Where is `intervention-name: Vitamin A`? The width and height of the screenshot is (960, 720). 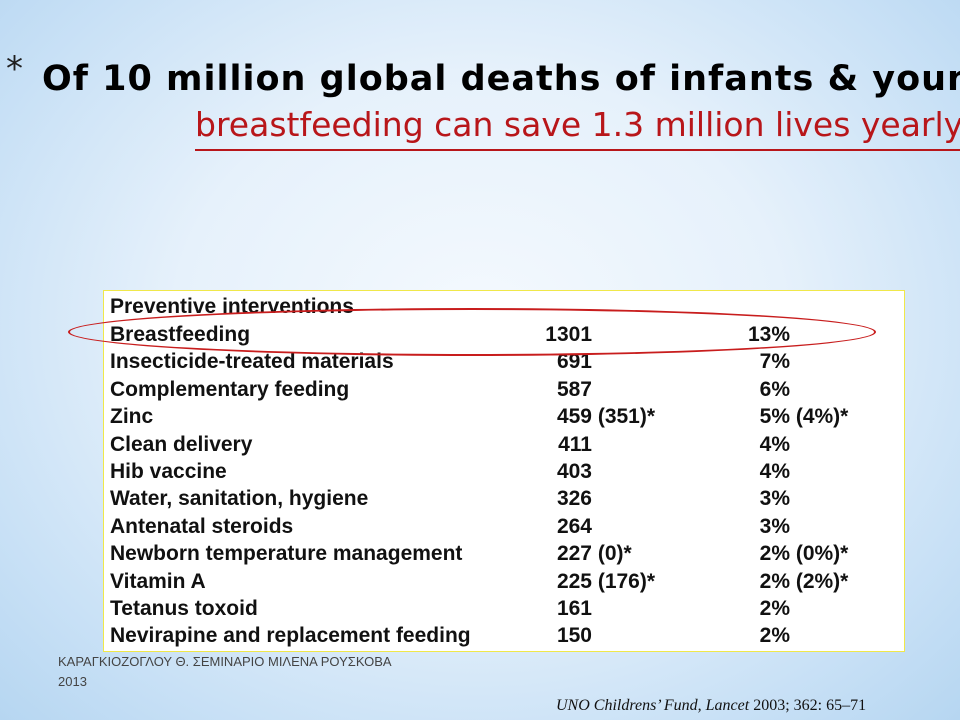
intervention-name: Vitamin A is located at coordinates (158, 581).